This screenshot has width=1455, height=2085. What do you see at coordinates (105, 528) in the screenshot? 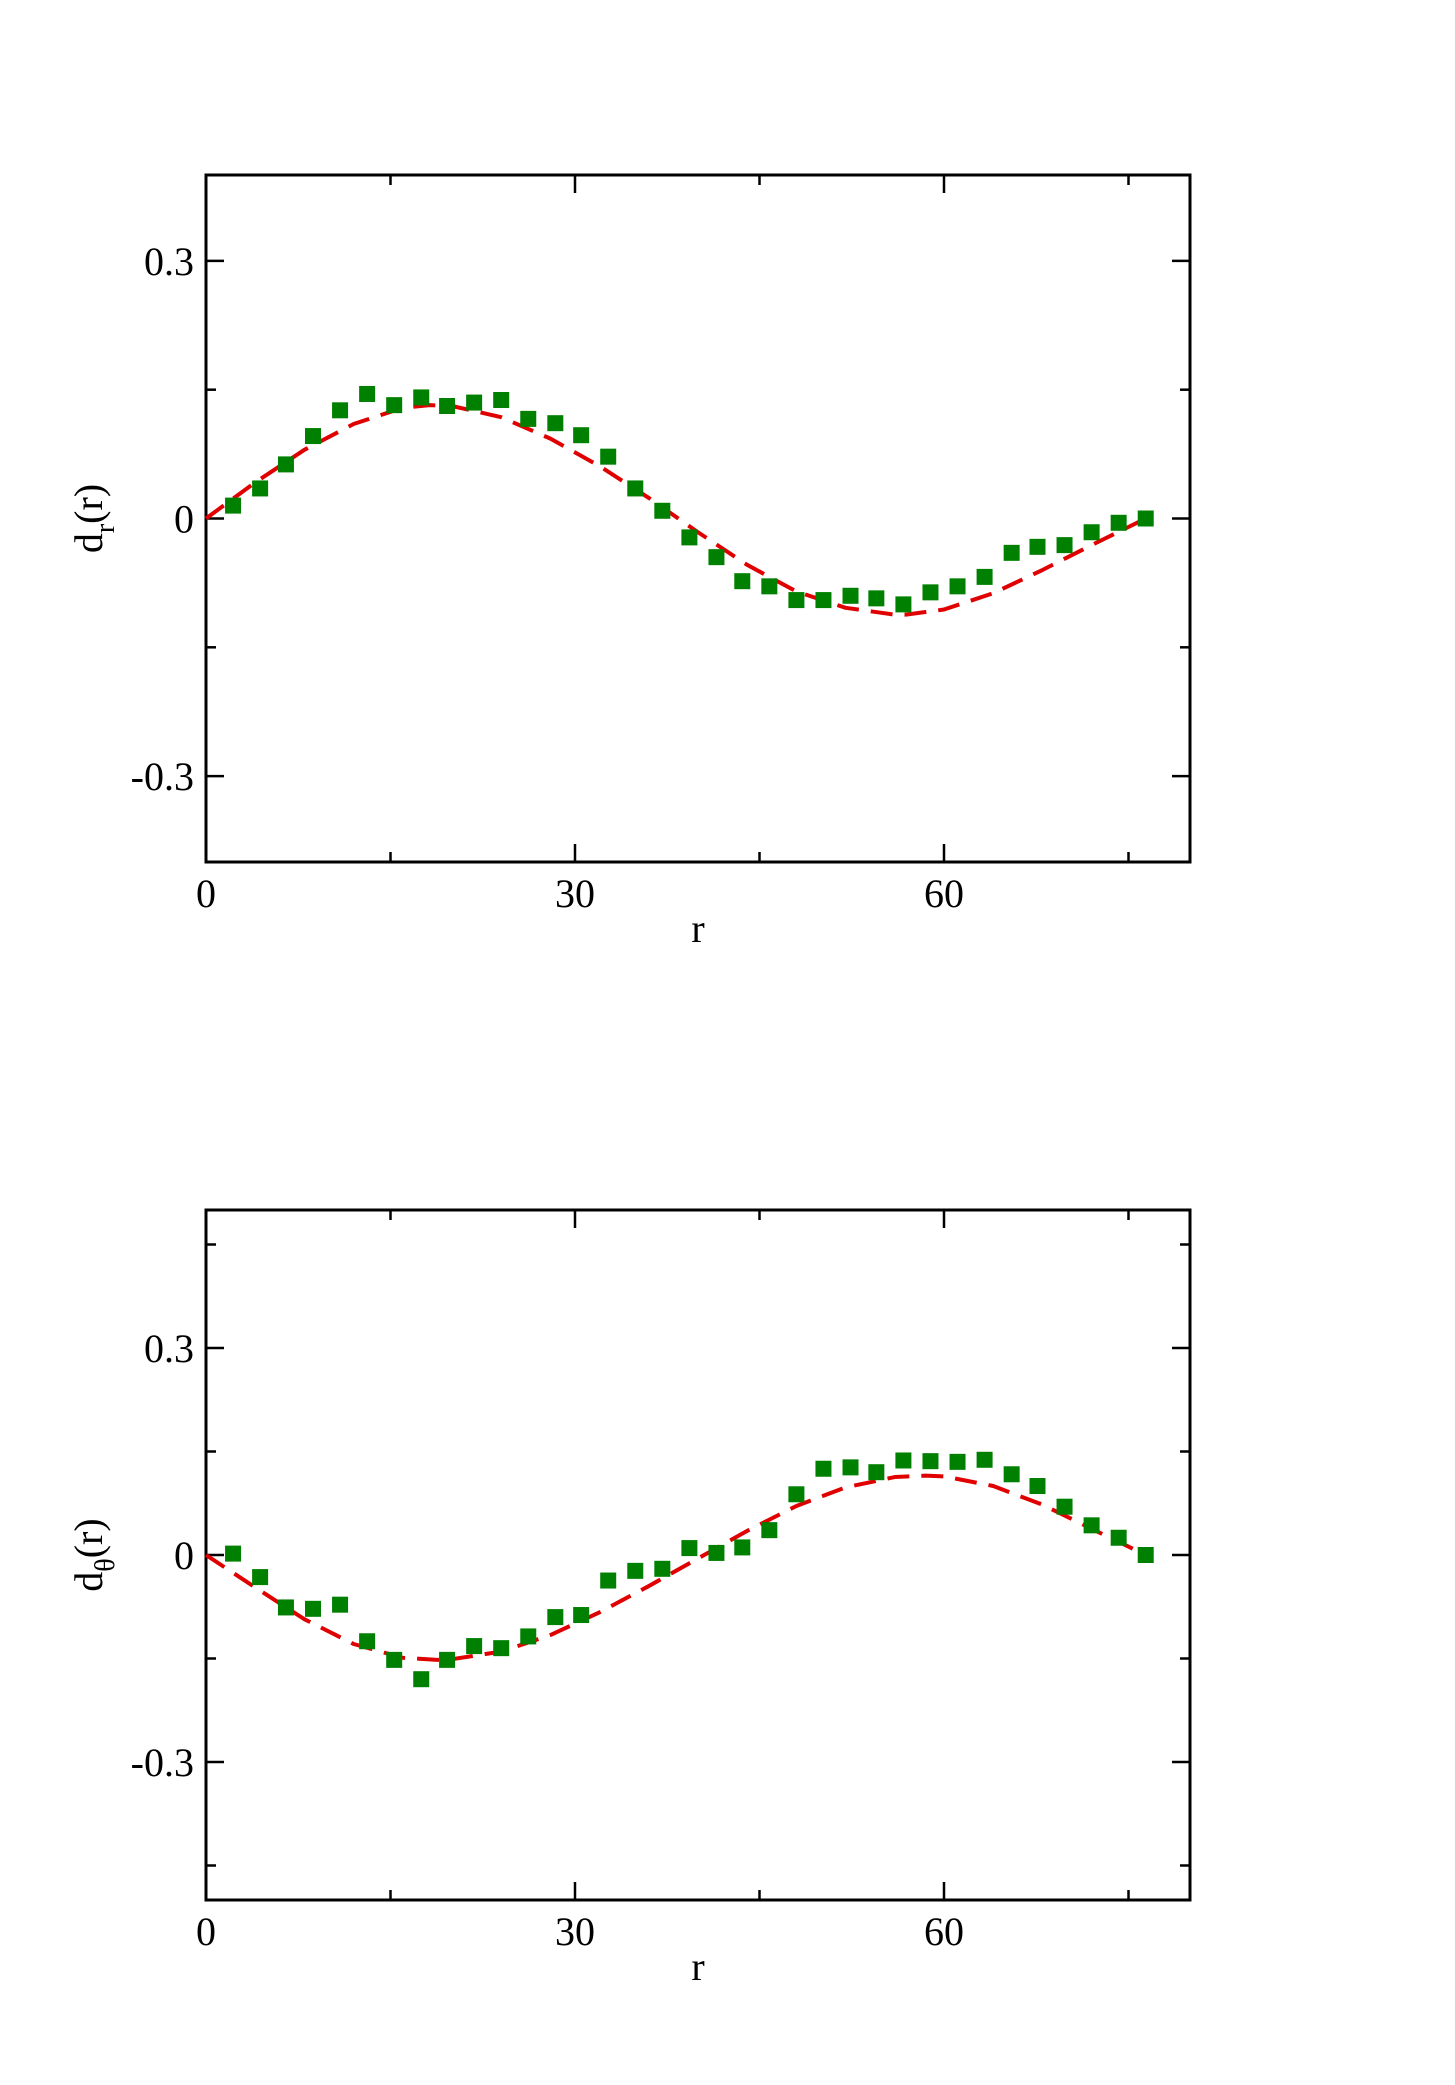
I see `y-axis-title-subscript: r` at bounding box center [105, 528].